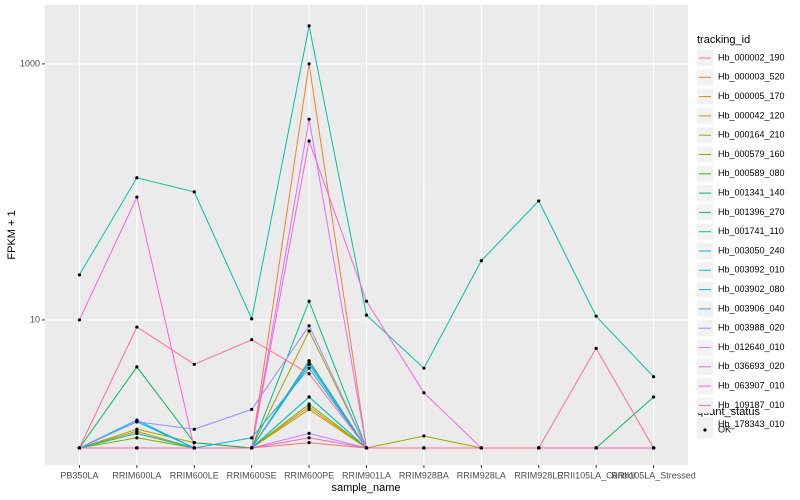 Image resolution: width=800 pixels, height=500 pixels. I want to click on legend-label: Hb_178343_010, so click(751, 424).